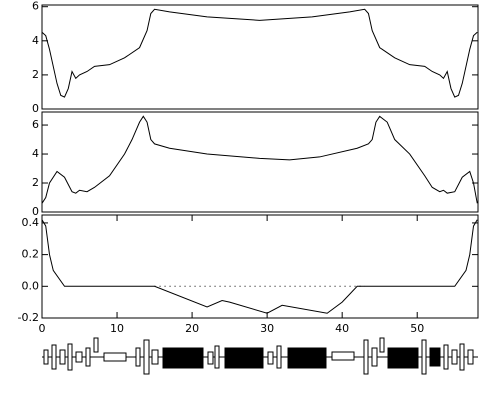 This screenshot has height=409, width=487. I want to click on x-tick-label: 40, so click(342, 328).